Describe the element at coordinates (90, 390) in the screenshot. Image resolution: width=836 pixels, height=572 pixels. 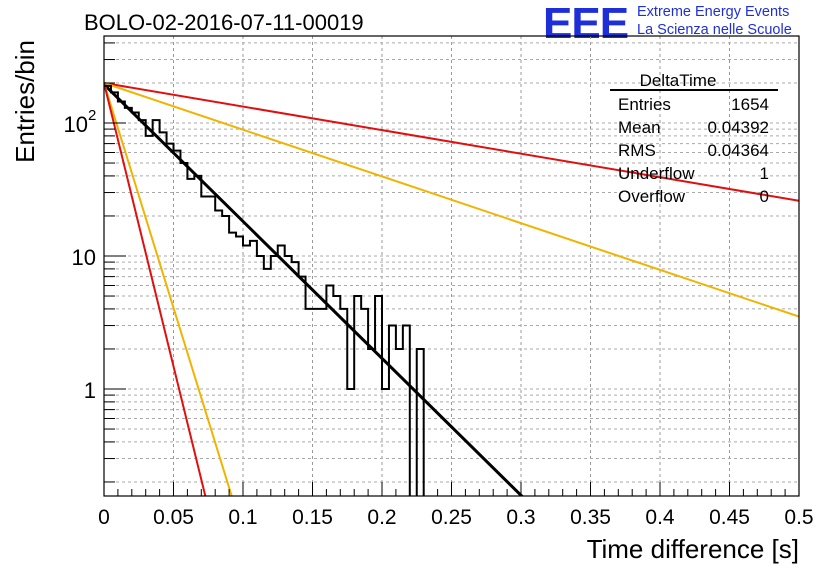
I see `y-tick-label: 1` at that location.